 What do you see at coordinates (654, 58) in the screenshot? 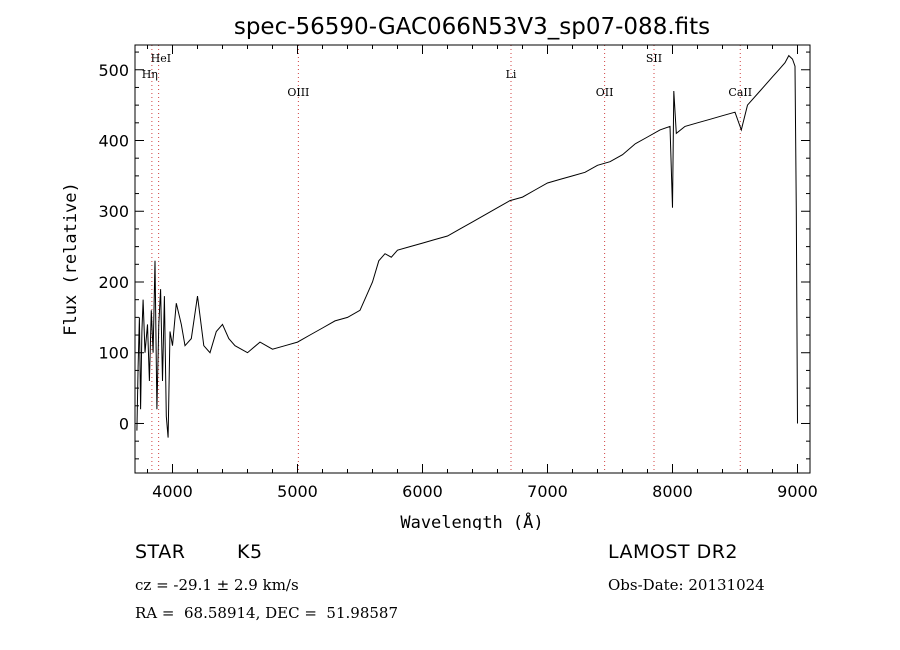
I see `line-label-5: SII` at bounding box center [654, 58].